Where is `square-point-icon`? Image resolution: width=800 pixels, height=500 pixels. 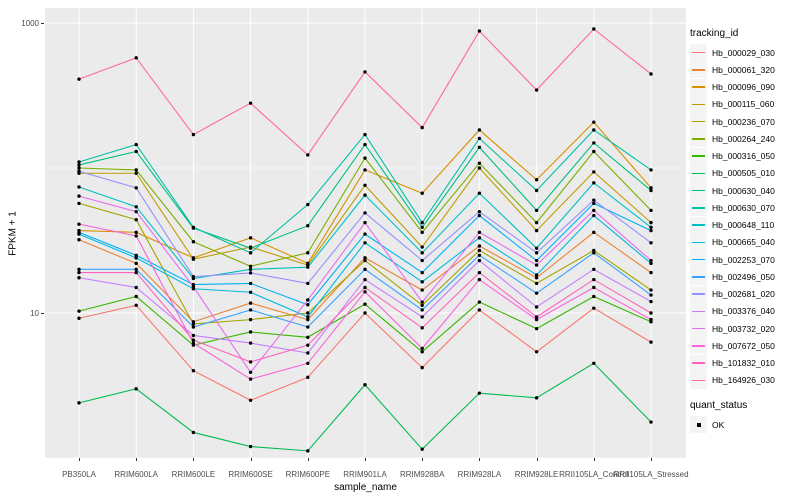 square-point-icon is located at coordinates (698, 424).